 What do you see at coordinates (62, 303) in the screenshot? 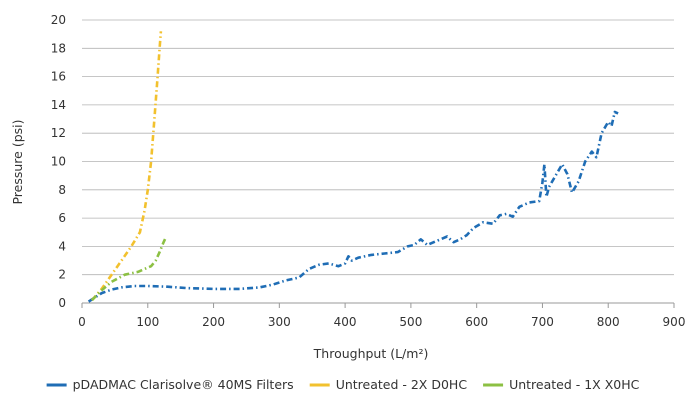
I see `y-tick-label: 0` at bounding box center [62, 303].